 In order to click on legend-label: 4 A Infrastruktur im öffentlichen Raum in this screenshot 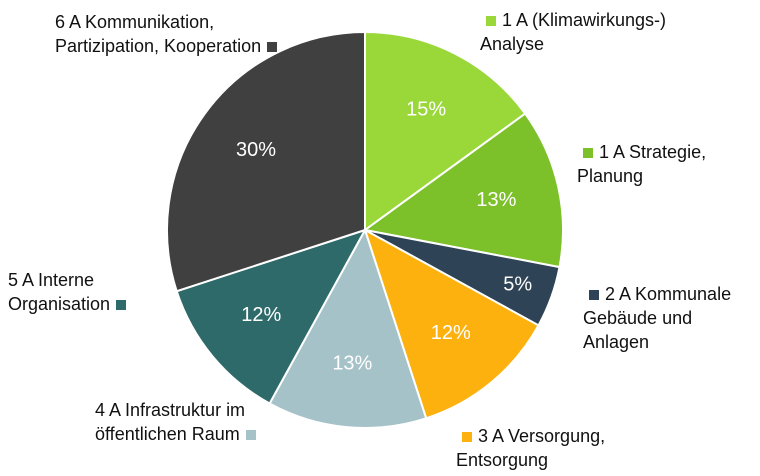, I will do `click(170, 422)`.